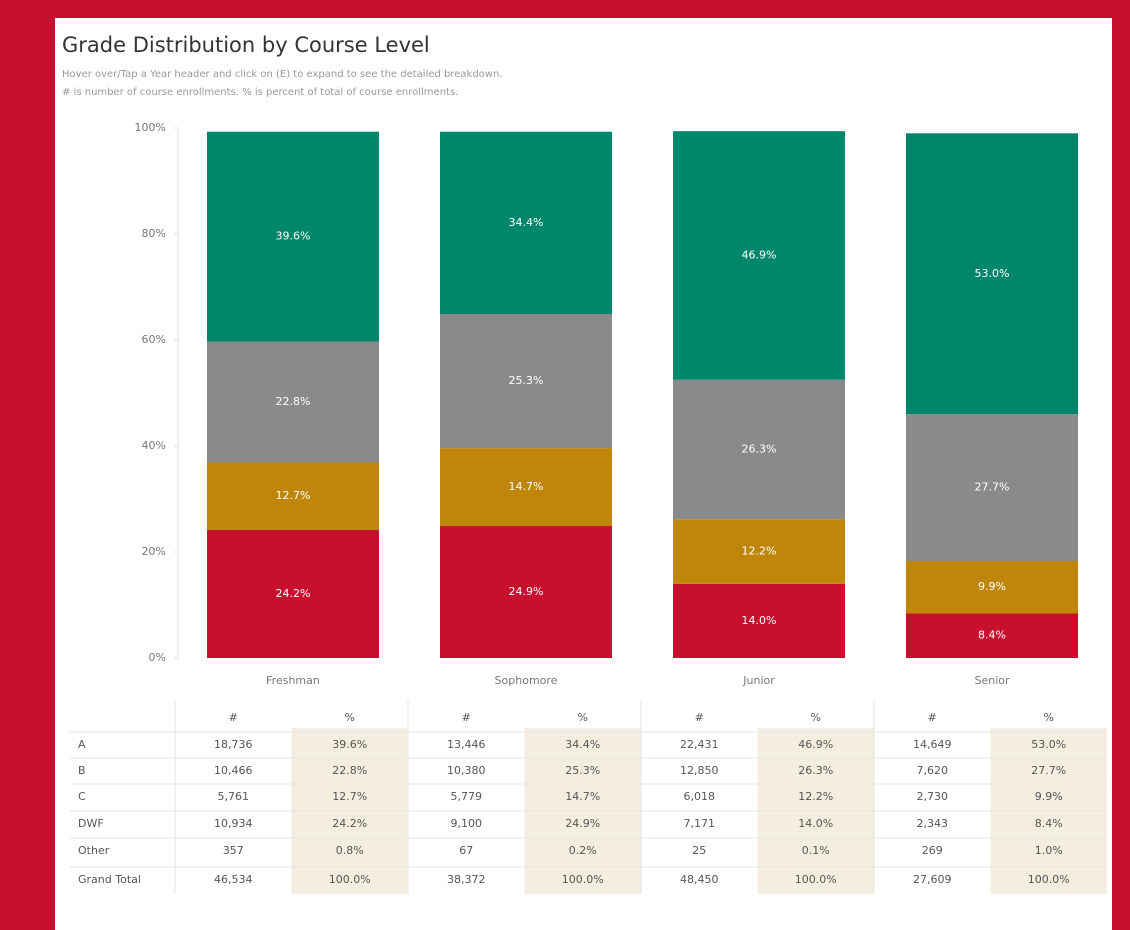  Describe the element at coordinates (699, 850) in the screenshot. I see `table-cell: 25` at that location.